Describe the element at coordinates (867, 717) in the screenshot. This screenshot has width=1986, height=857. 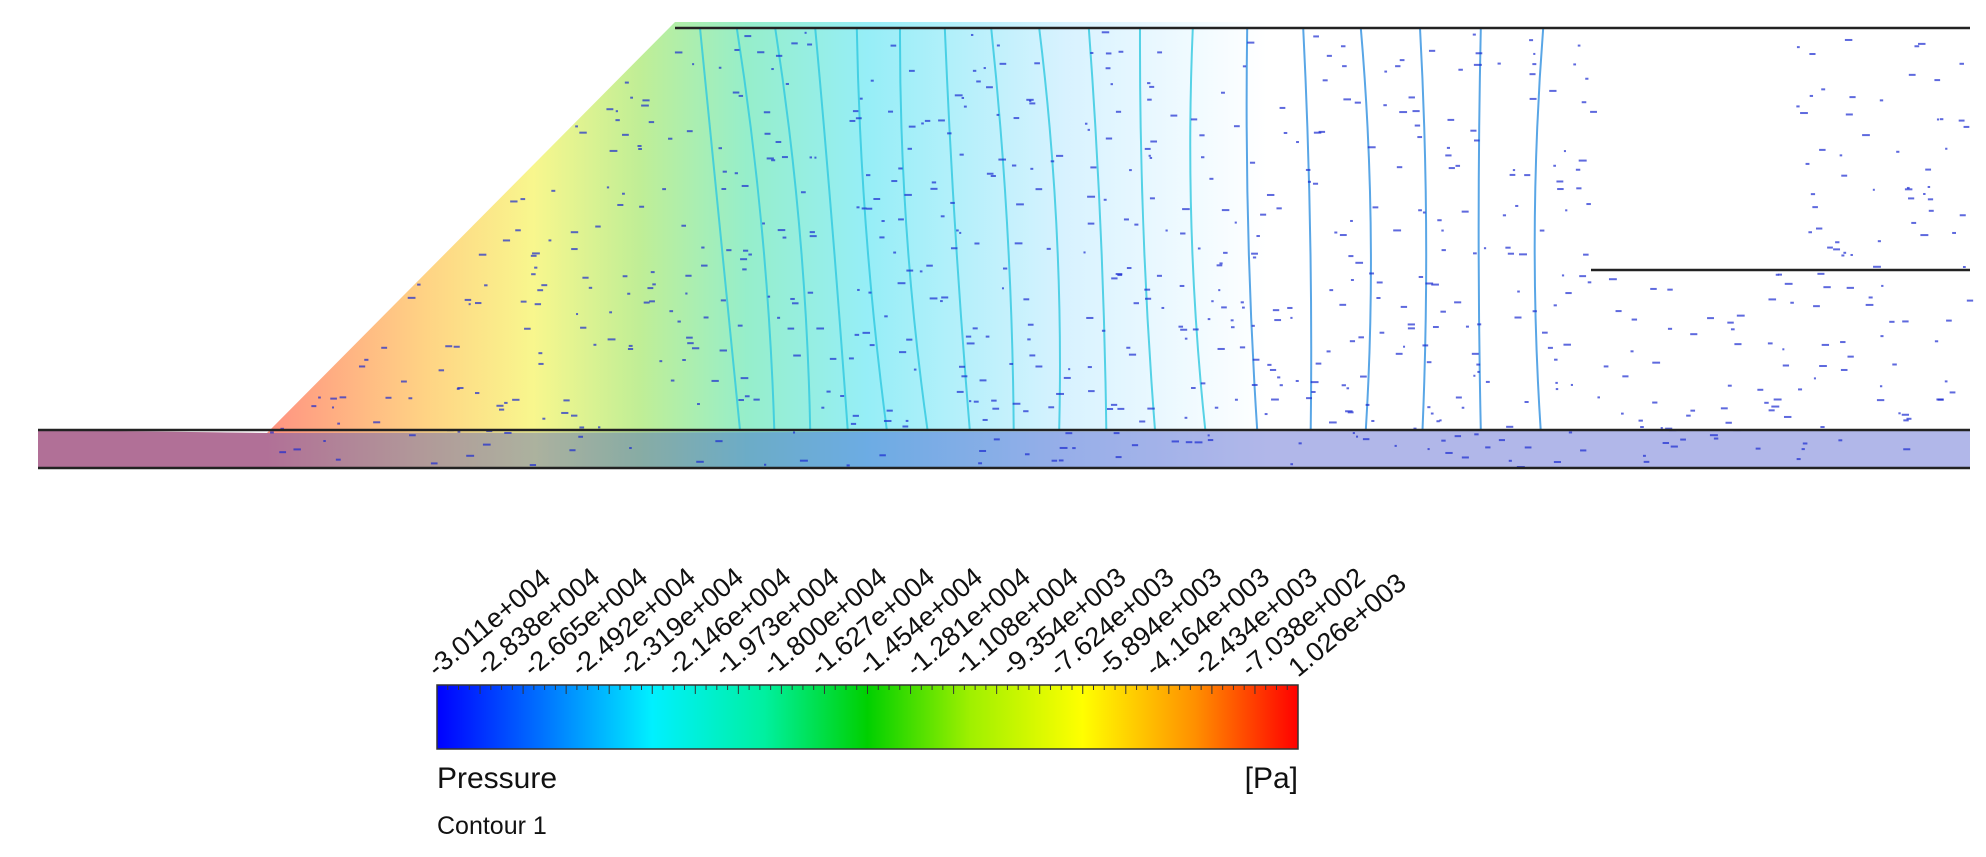
I see `color-bar` at that location.